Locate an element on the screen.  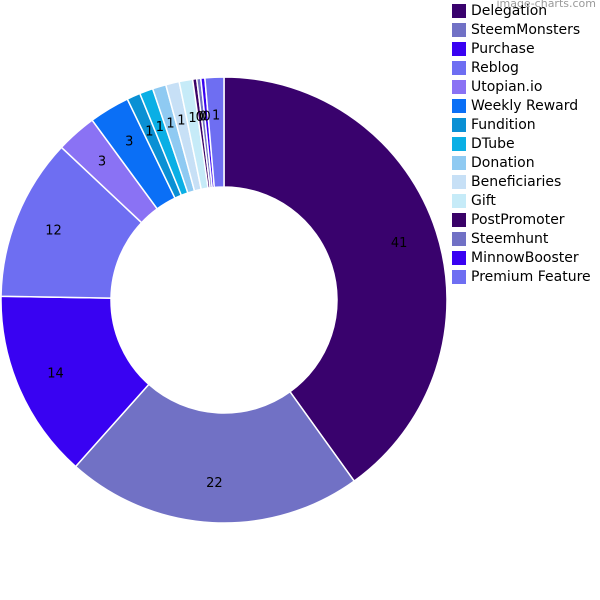
slice-value-label-dtube: 1 is located at coordinates (160, 127).